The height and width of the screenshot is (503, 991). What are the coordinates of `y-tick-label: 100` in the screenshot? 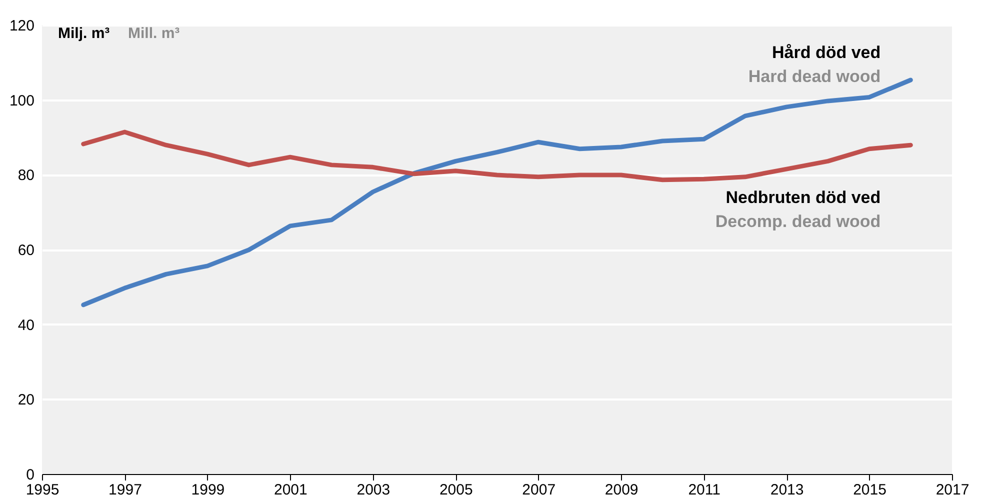 It's located at (21, 101).